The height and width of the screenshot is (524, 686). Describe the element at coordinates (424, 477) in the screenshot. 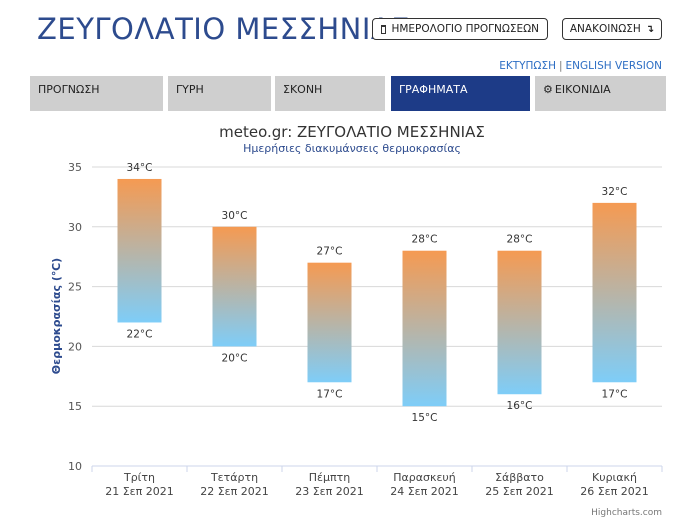

I see `x-tick-day-label: Παρασκευή` at that location.